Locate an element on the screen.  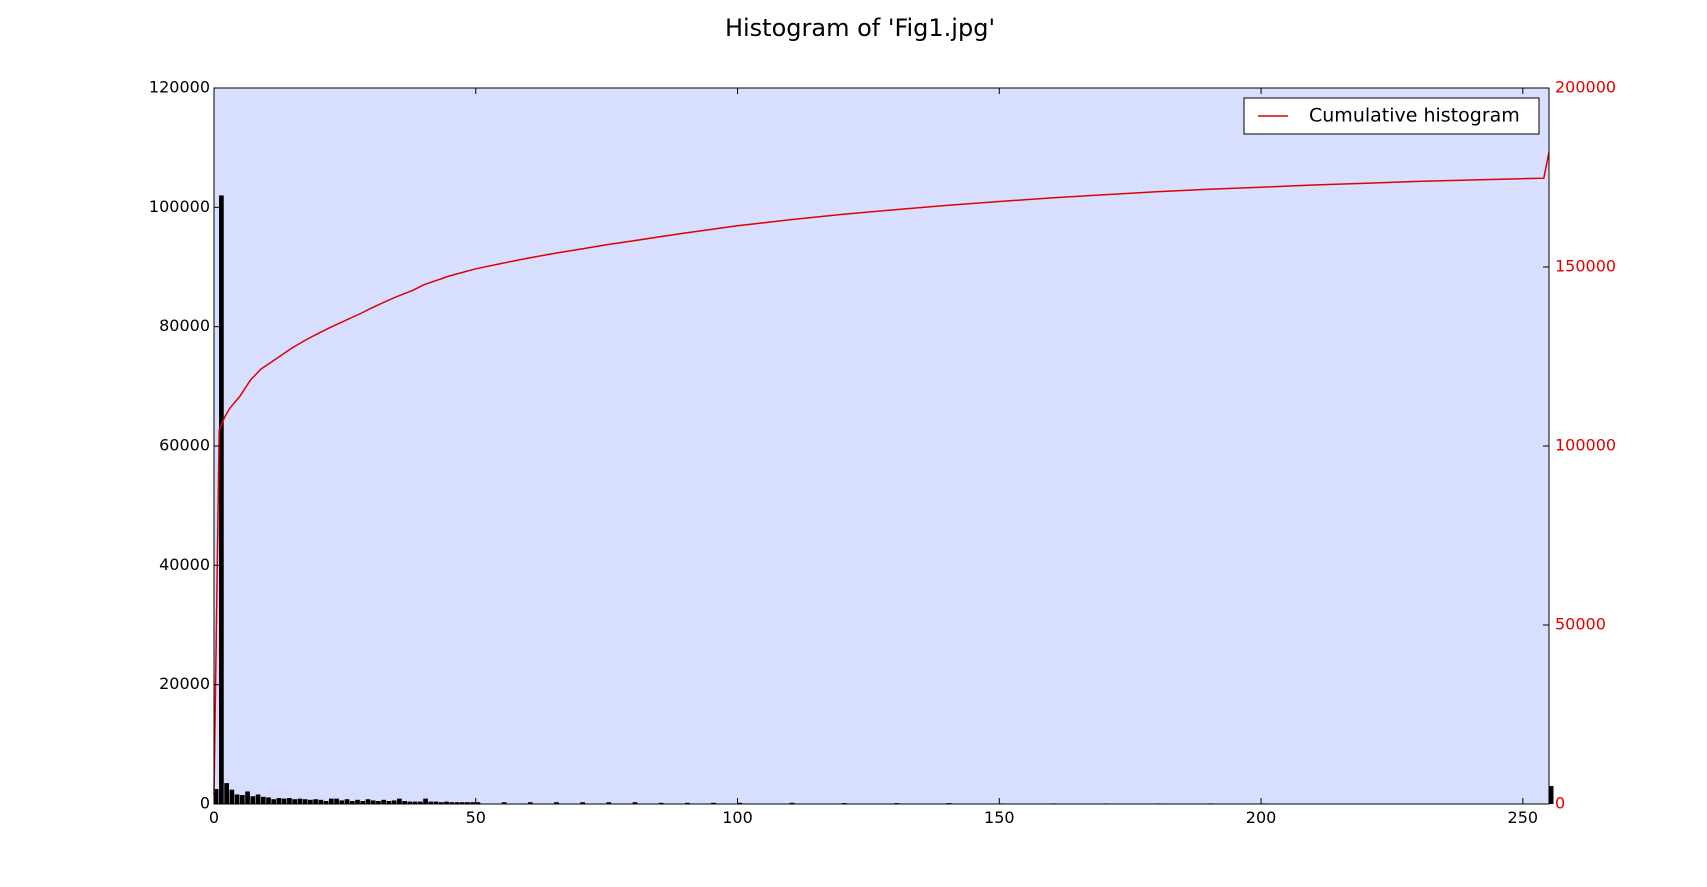
left-y-tick-label: 100000 is located at coordinates (179, 206).